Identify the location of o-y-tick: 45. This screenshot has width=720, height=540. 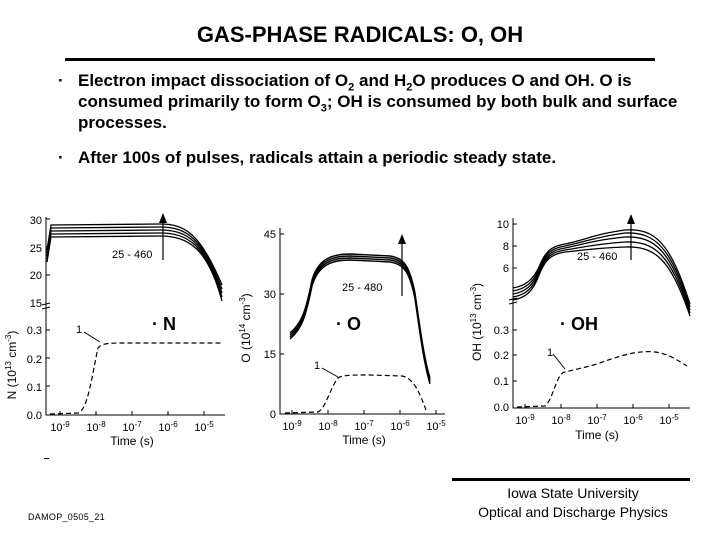
(270, 235).